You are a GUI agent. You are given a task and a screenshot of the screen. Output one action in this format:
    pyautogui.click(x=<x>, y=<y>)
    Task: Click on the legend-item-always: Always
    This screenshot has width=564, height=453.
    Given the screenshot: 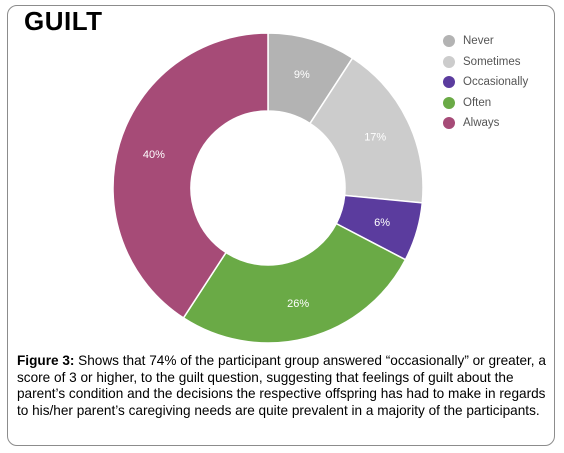 What is the action you would take?
    pyautogui.click(x=485, y=123)
    